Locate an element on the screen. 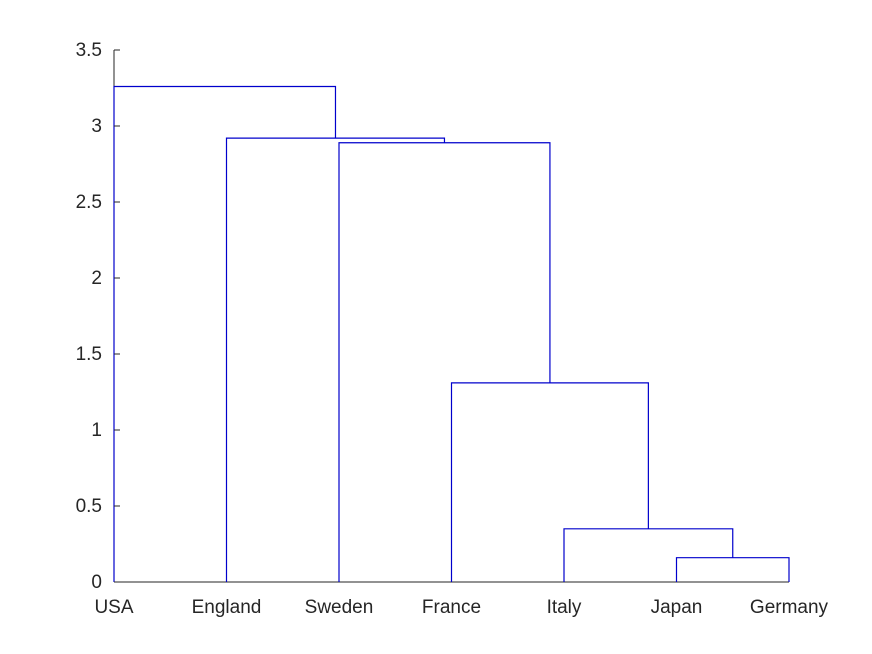 This screenshot has width=872, height=654. x-axis-leaf-labels: USA England Sweden France Italy Japan Germany is located at coordinates (461, 607).